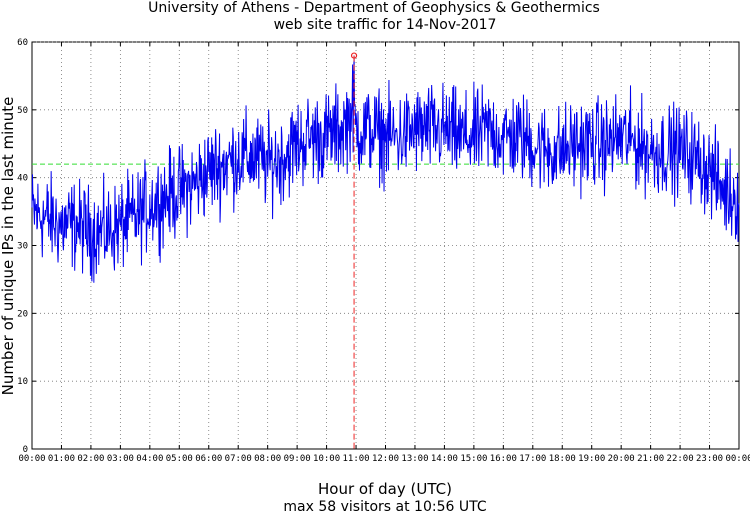 This screenshot has height=515, width=750. I want to click on x-tick-label: 23:00, so click(709, 459).